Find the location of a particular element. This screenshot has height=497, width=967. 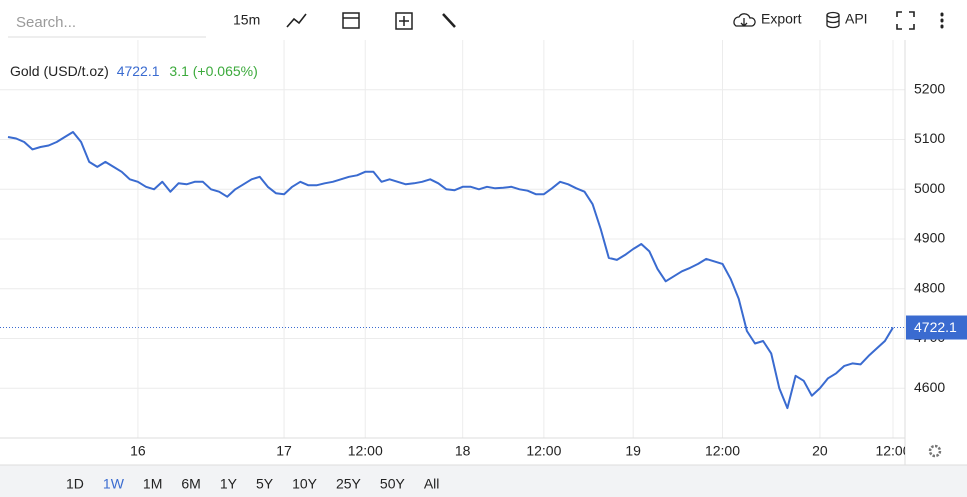

y-tick-label: 4800 is located at coordinates (929, 287).